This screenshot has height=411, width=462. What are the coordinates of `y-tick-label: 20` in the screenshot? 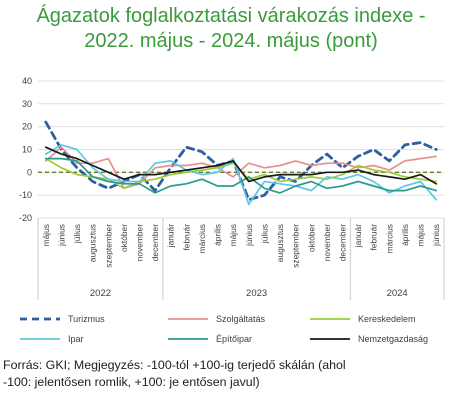 It's located at (27, 127).